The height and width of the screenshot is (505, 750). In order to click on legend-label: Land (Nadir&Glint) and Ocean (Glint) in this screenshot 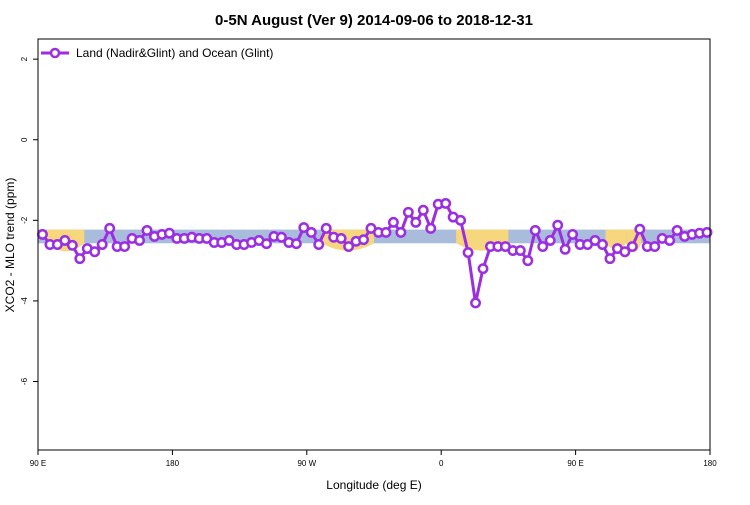, I will do `click(174, 53)`.